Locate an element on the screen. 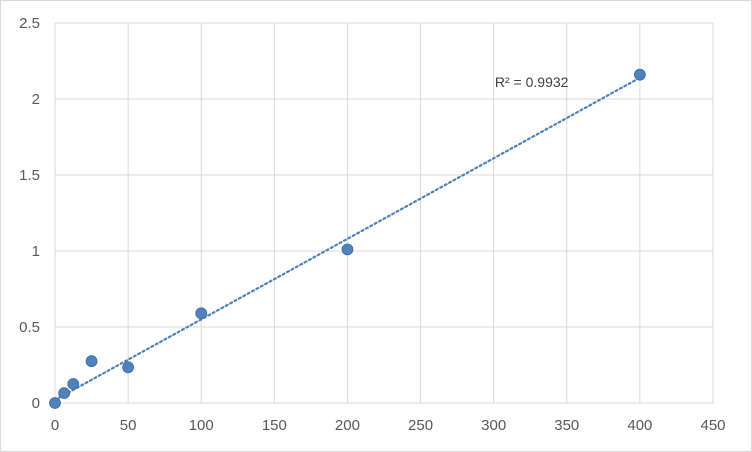  y-tick-label: 0.5 is located at coordinates (29, 327).